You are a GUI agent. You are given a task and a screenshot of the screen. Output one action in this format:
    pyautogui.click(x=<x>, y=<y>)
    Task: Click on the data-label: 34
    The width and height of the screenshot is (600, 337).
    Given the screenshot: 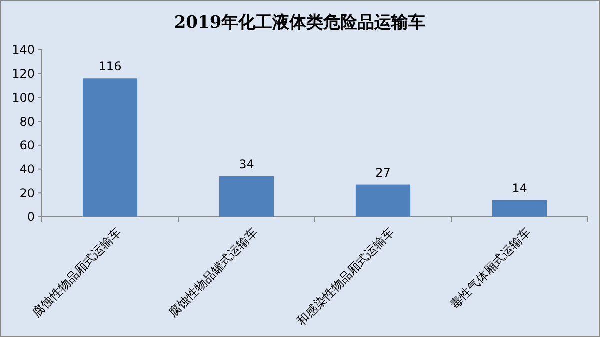 What is the action you would take?
    pyautogui.click(x=246, y=164)
    